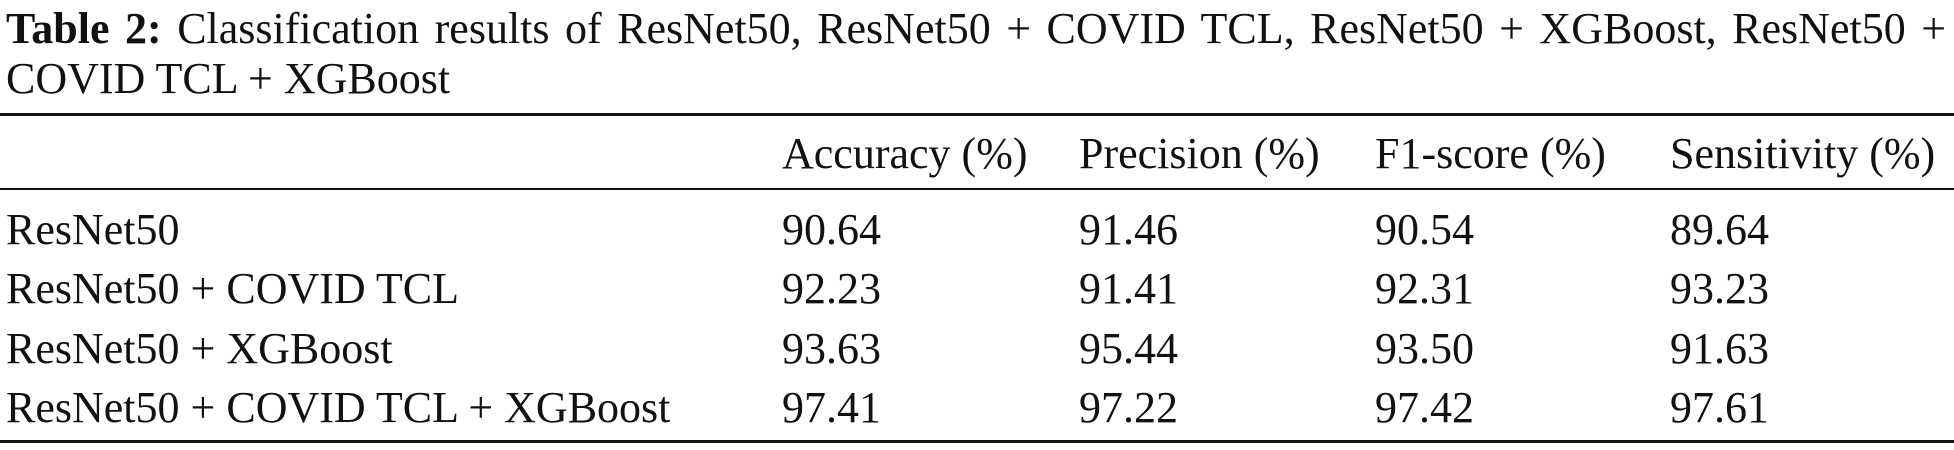  I want to click on row-label: ResNet50 + COVID TCL + XGBoost, so click(338, 407).